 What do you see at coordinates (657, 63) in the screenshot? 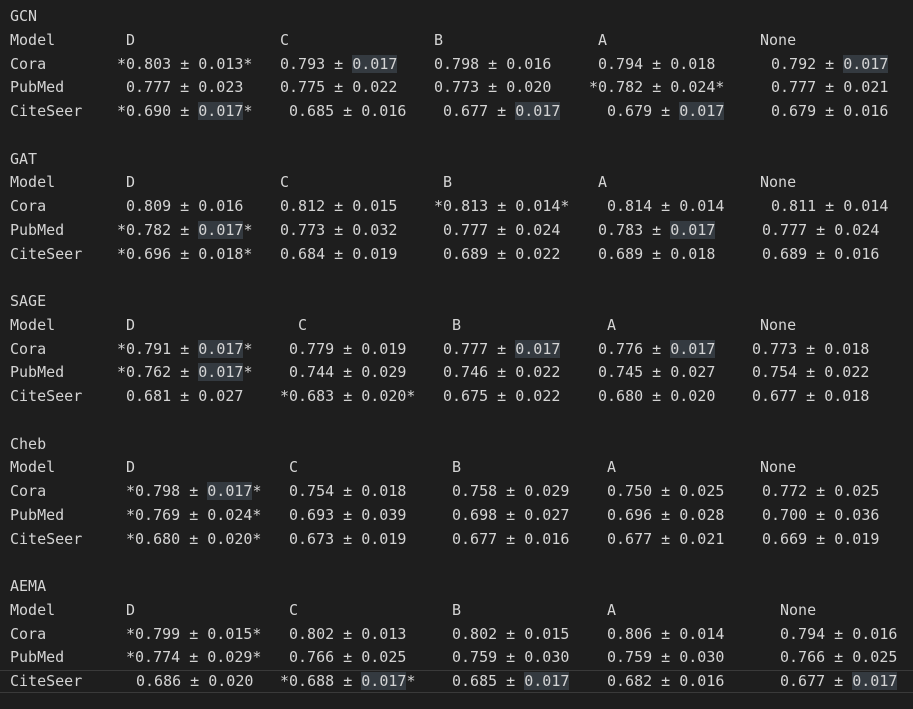
I see `editor-text: 0.794 ± 0.018` at bounding box center [657, 63].